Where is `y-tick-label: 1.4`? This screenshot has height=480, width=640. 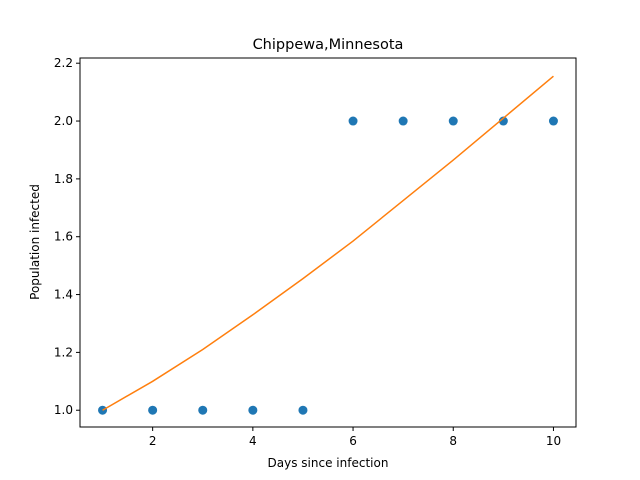
y-tick-label: 1.4 is located at coordinates (63, 295).